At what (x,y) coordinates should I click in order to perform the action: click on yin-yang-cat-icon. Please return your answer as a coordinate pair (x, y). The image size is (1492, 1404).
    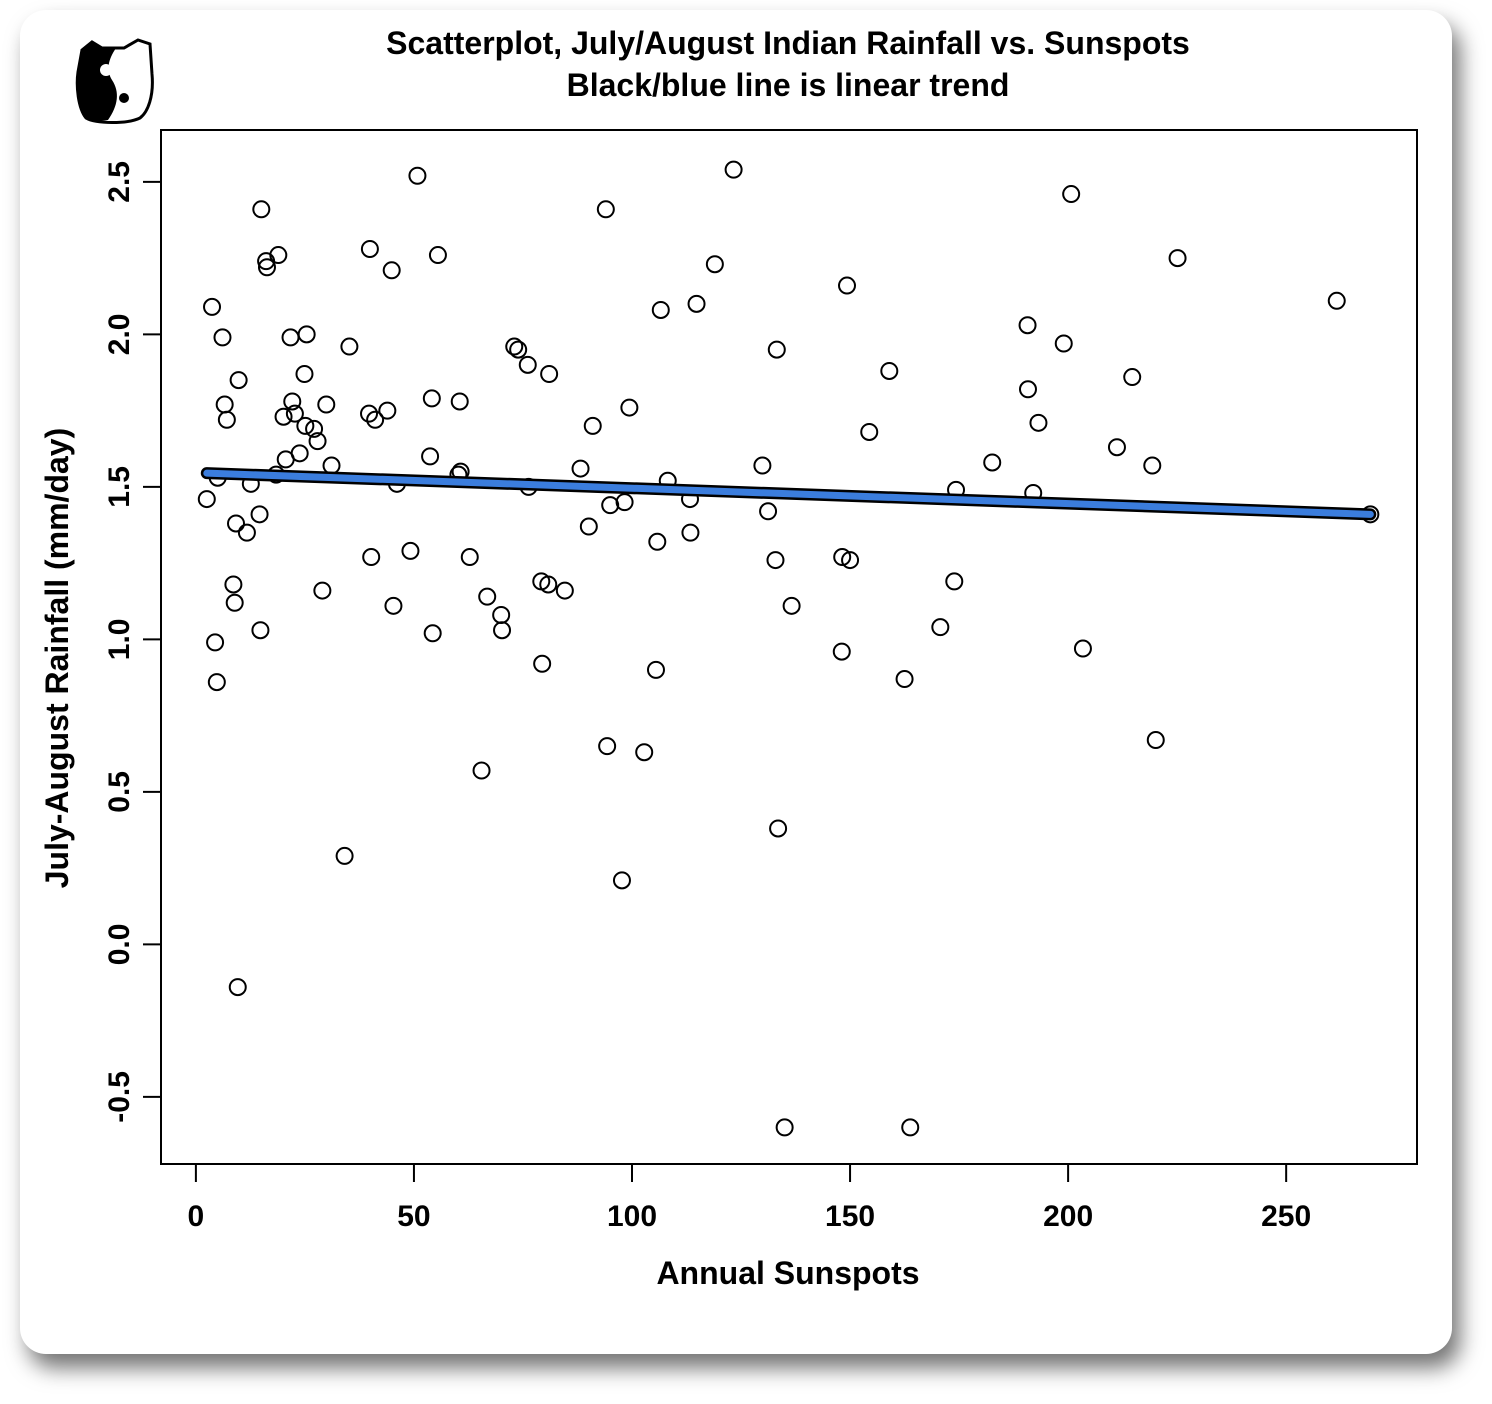
    Looking at the image, I should click on (114, 81).